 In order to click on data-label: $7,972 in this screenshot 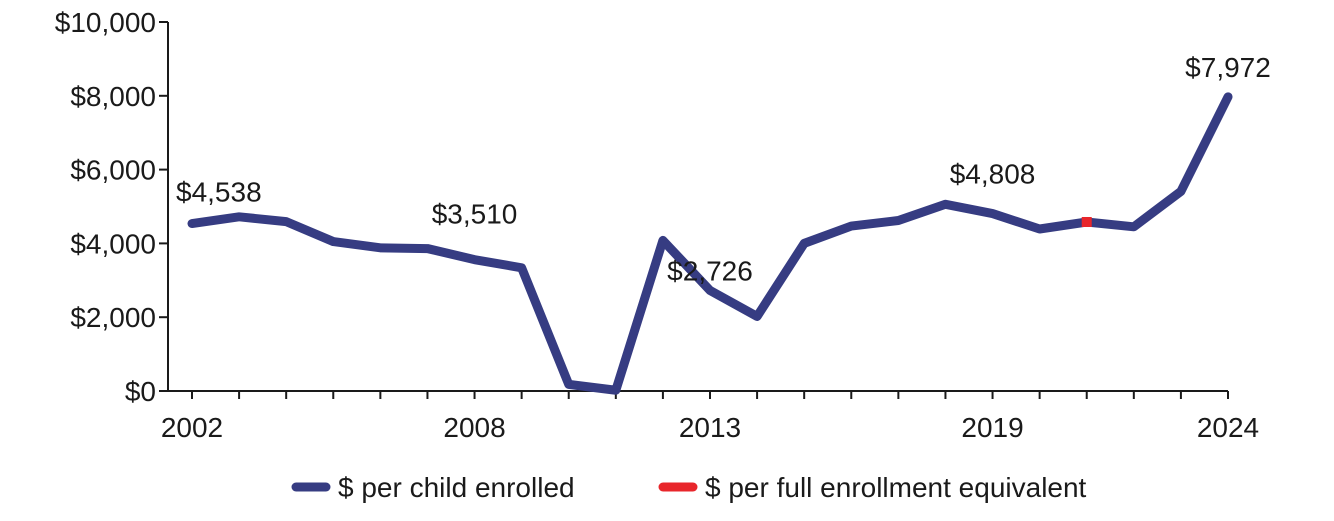, I will do `click(1228, 67)`.